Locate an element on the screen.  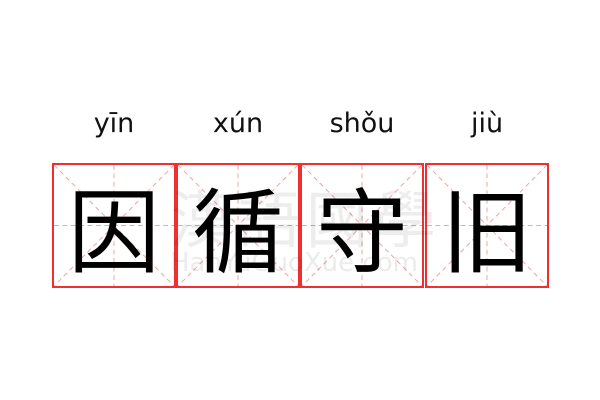
character-3: 守 is located at coordinates (361, 233).